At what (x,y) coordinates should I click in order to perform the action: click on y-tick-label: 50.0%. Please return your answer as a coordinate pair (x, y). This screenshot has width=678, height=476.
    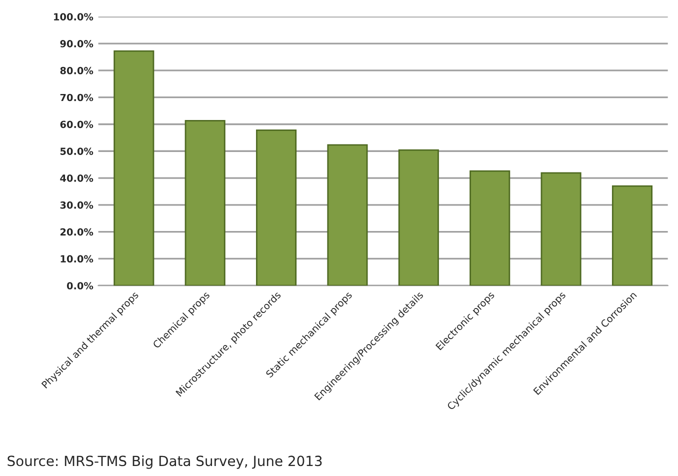
    Looking at the image, I should click on (77, 151).